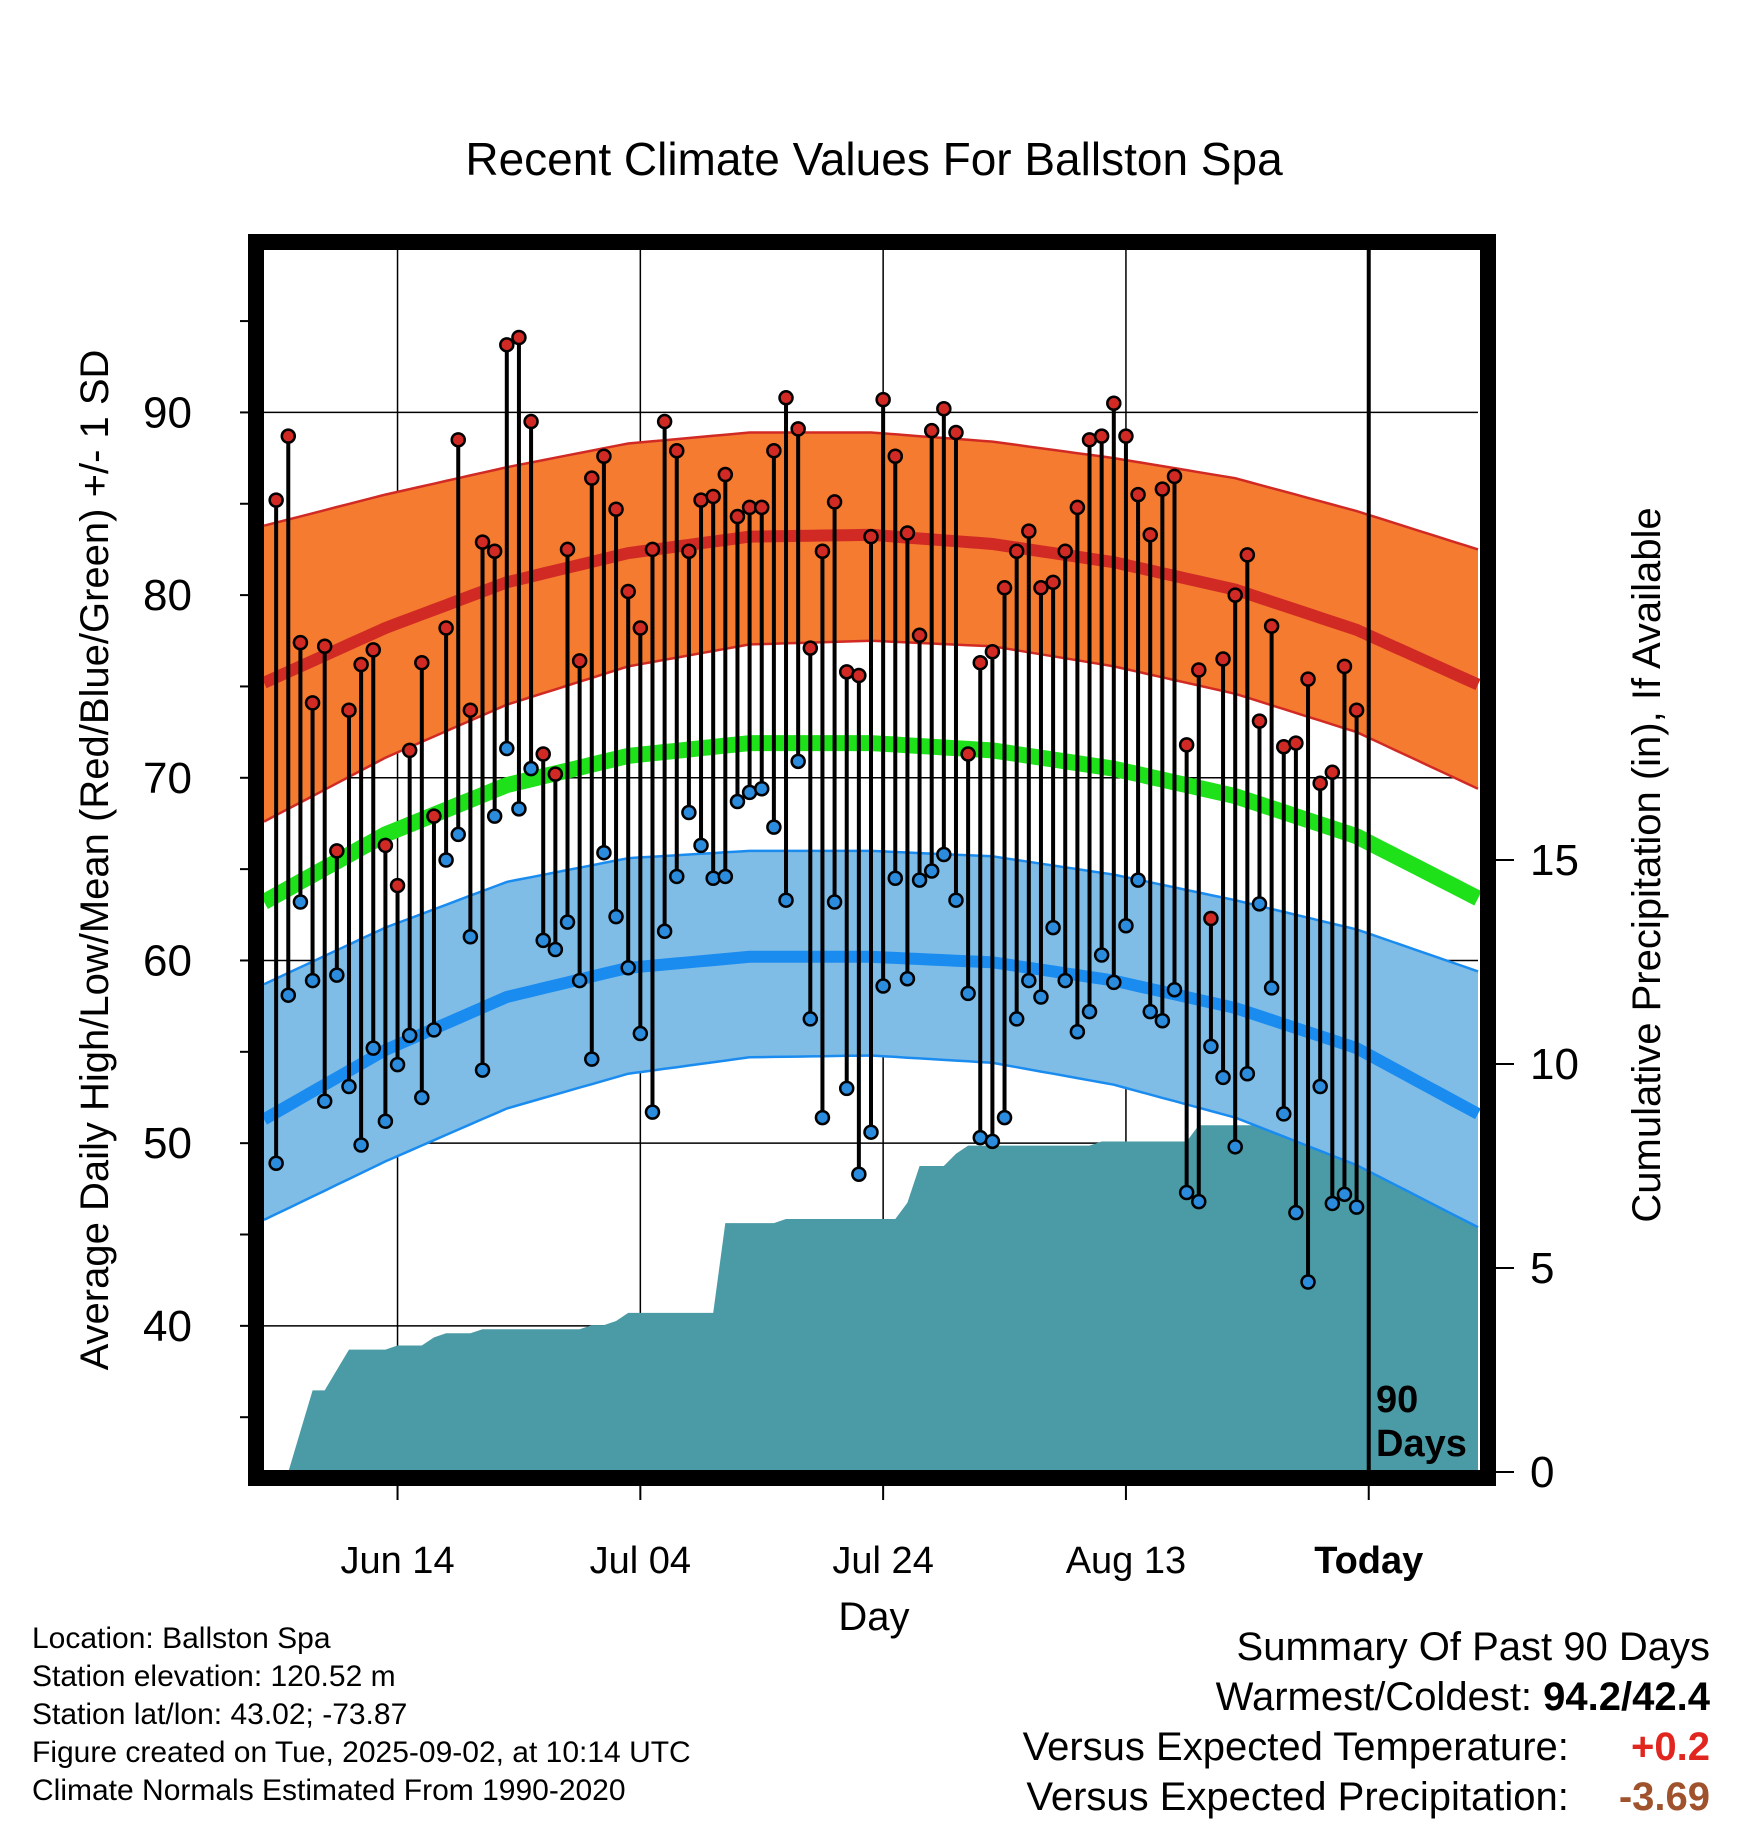 The height and width of the screenshot is (1828, 1748). I want to click on x-tick-label: Jul 04, so click(640, 1561).